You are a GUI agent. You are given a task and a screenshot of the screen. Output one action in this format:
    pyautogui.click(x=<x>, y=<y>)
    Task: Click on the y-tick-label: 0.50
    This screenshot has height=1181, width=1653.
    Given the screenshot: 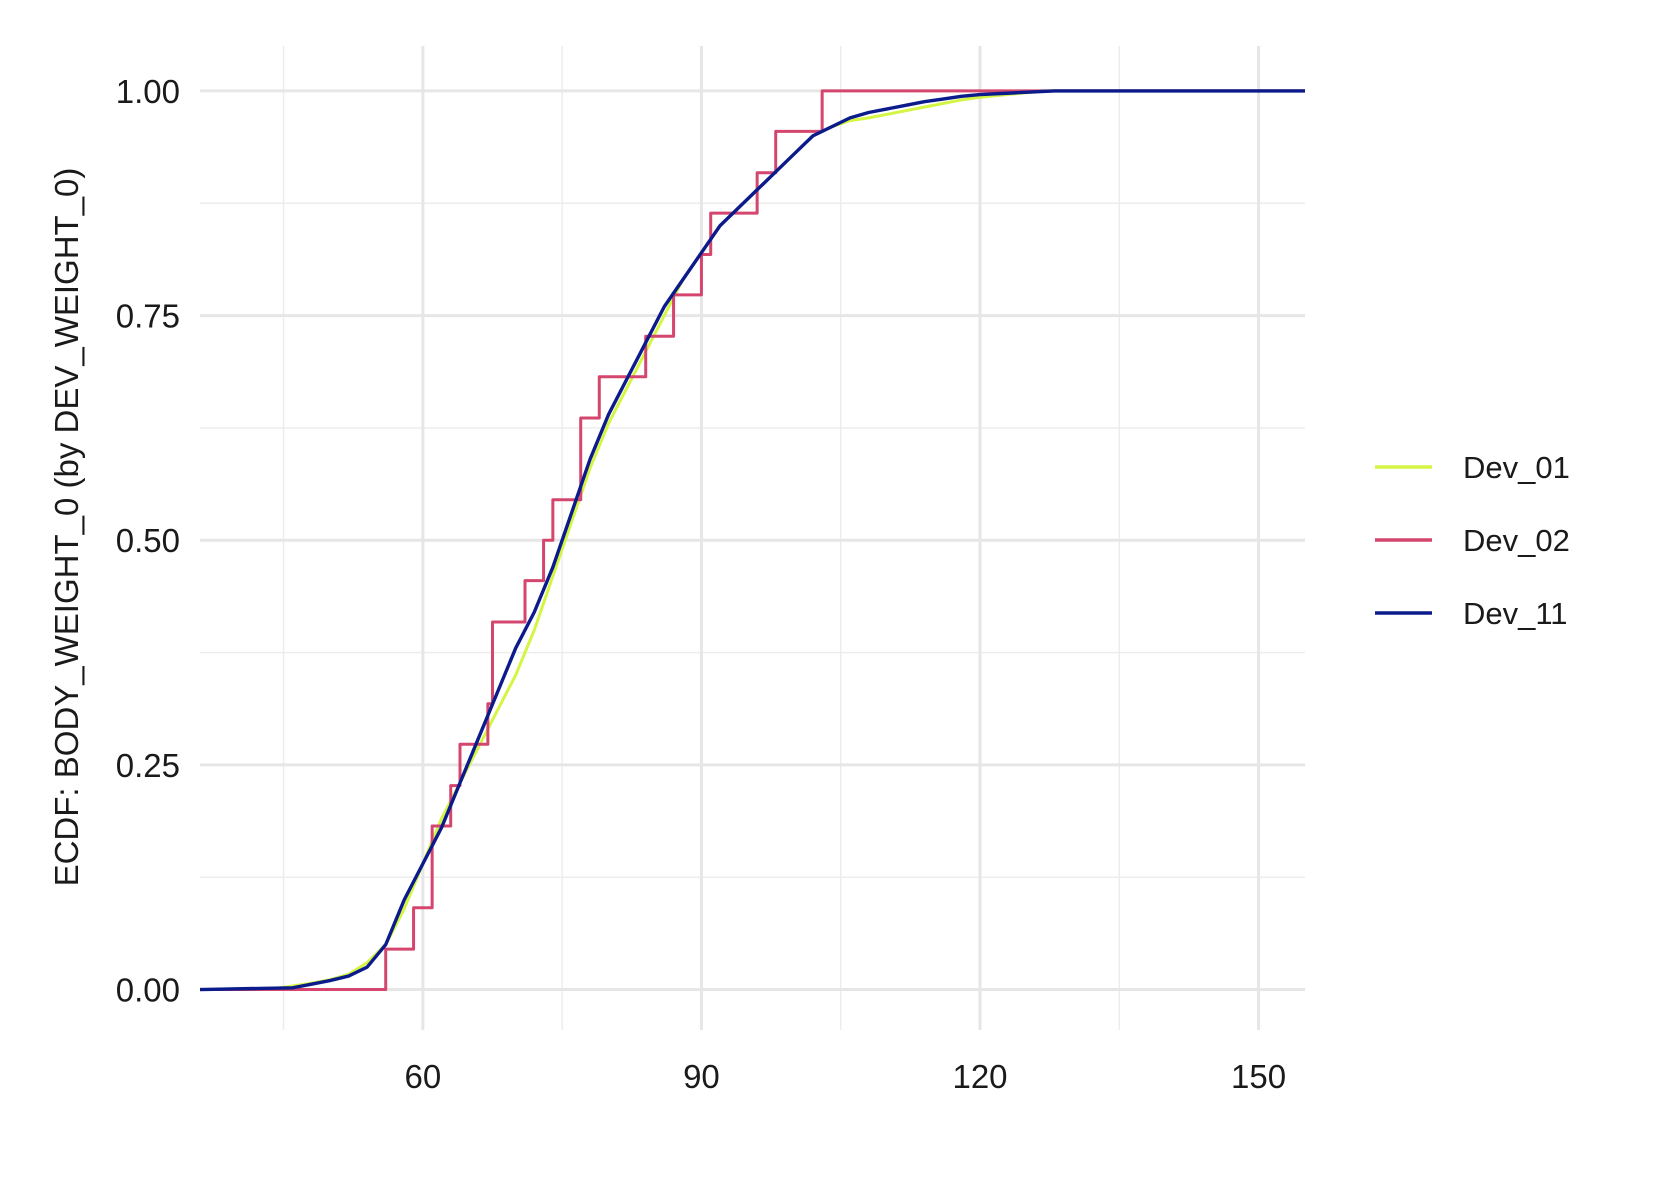 What is the action you would take?
    pyautogui.click(x=148, y=540)
    